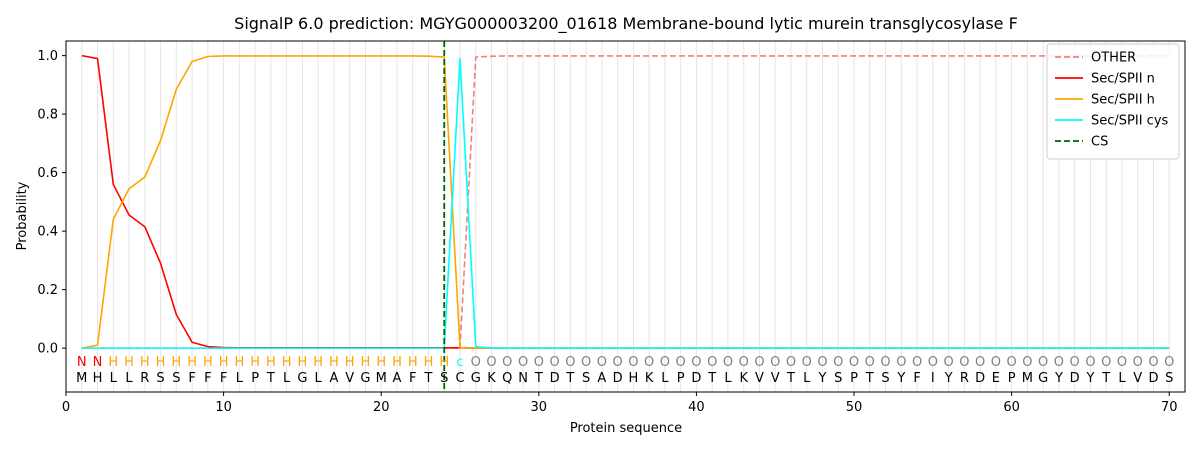 This screenshot has width=1200, height=450. I want to click on x-tick-label: 40, so click(696, 407).